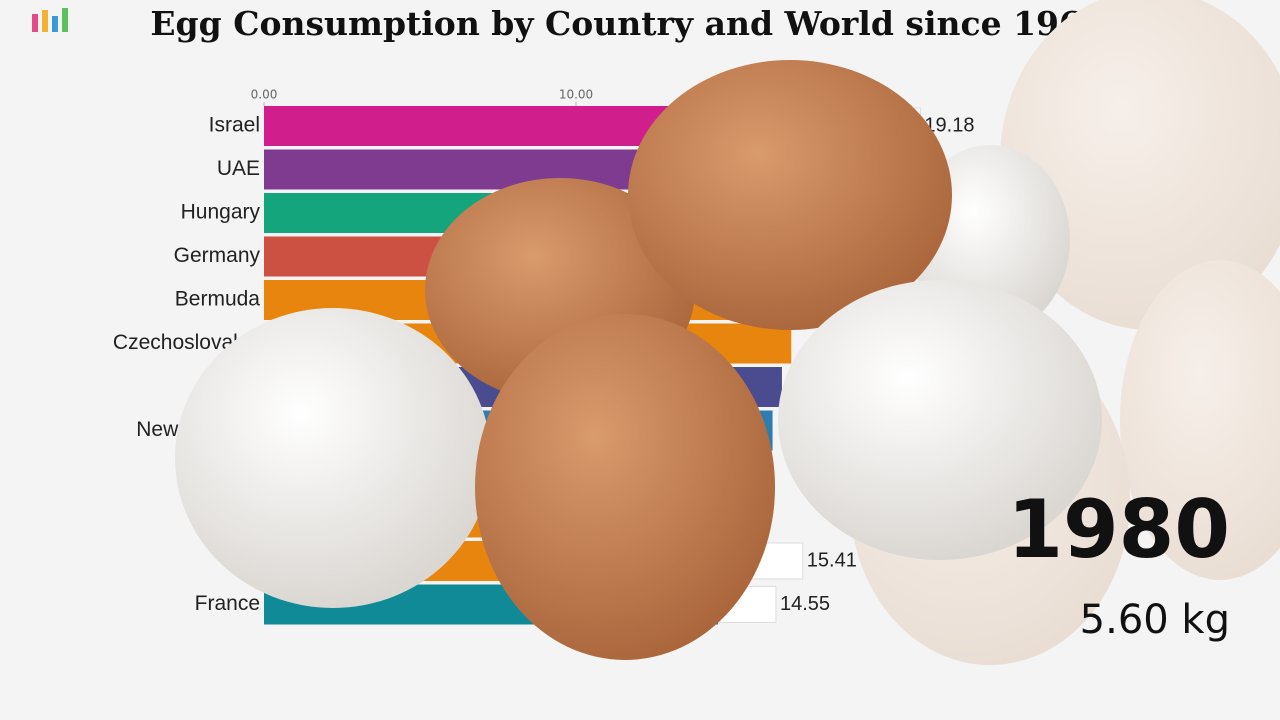 Image resolution: width=1280 pixels, height=720 pixels. I want to click on logo, so click(50, 20).